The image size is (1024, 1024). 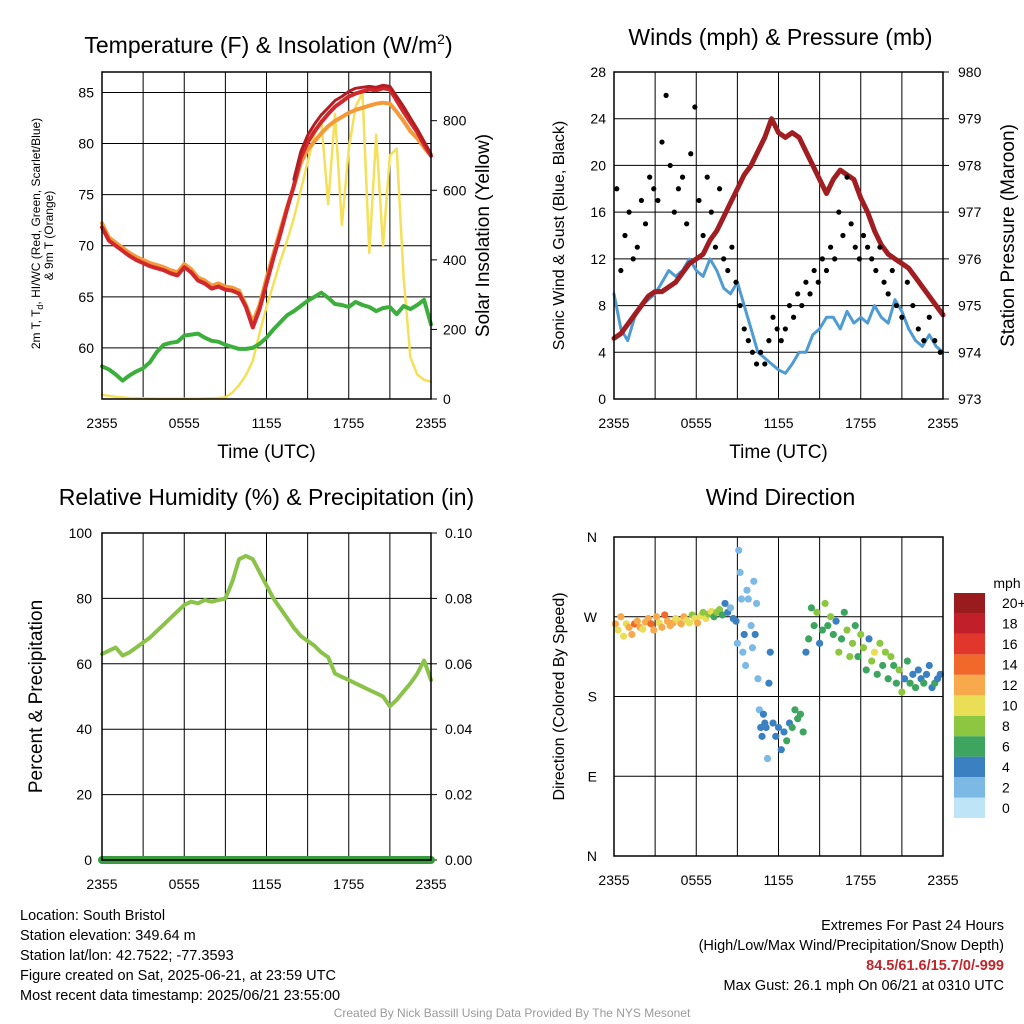 I want to click on y2-tick-label: 0.02, so click(x=458, y=795).